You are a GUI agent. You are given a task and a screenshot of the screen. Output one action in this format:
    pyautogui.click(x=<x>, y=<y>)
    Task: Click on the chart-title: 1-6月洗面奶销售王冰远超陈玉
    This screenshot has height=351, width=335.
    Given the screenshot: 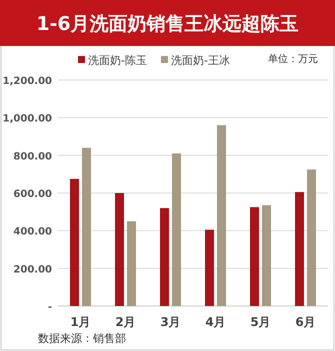 What is the action you would take?
    pyautogui.click(x=167, y=24)
    